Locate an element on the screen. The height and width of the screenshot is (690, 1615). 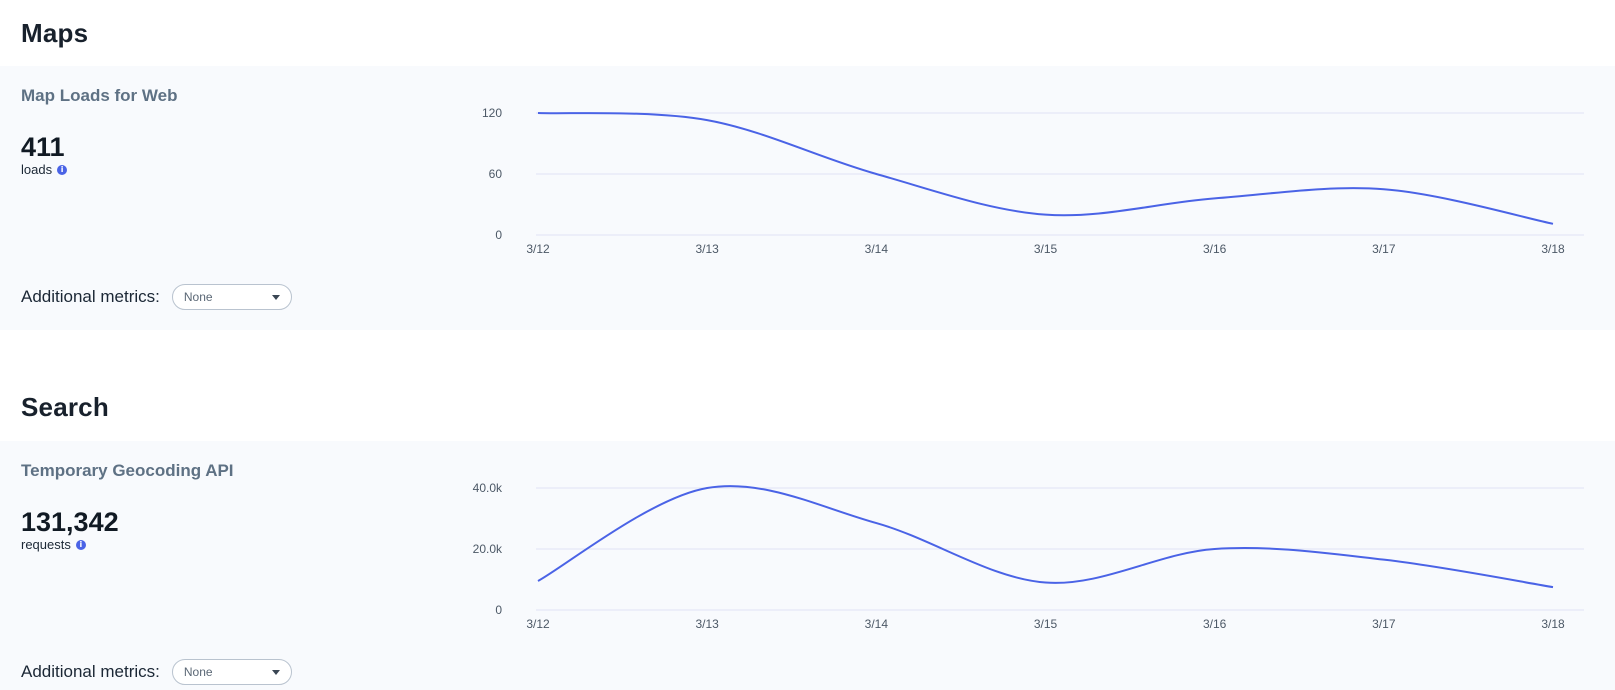
metric-unit-row: requests i is located at coordinates (53, 544).